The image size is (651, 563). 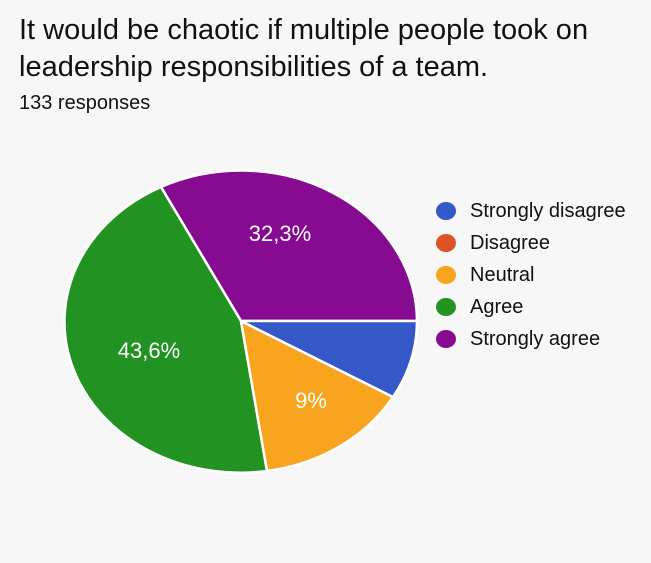 What do you see at coordinates (280, 233) in the screenshot?
I see `label-strongly-agree: 32,3%` at bounding box center [280, 233].